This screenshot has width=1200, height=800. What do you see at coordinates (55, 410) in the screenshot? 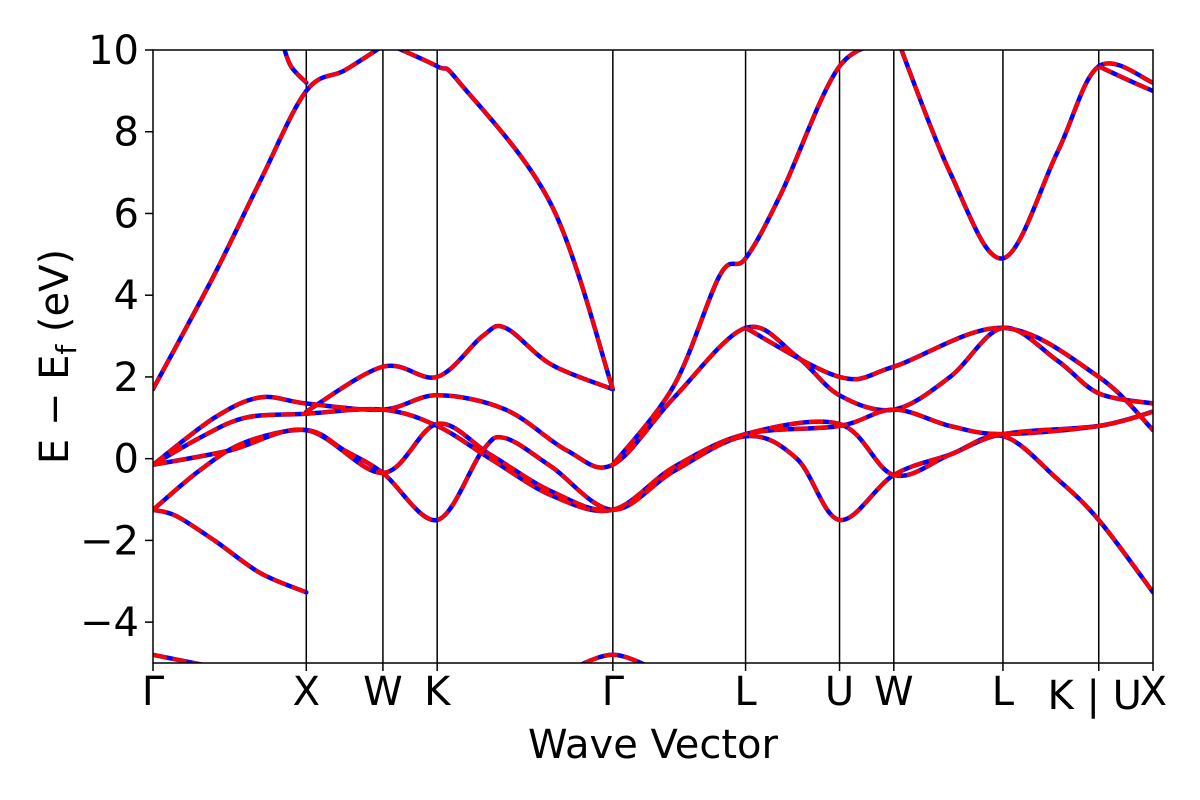
I see `y-axis-title-main: E − E` at bounding box center [55, 410].